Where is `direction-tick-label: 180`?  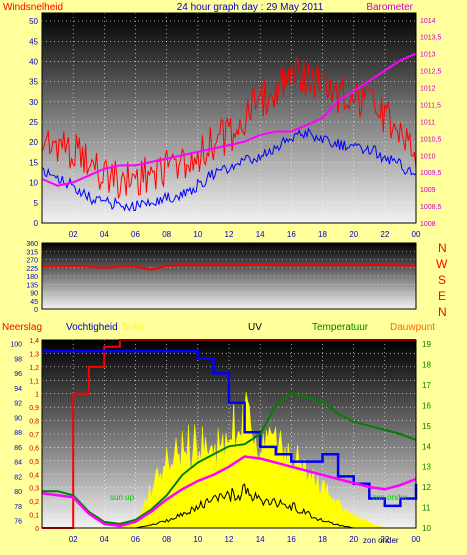 direction-tick-label: 180 is located at coordinates (32, 277).